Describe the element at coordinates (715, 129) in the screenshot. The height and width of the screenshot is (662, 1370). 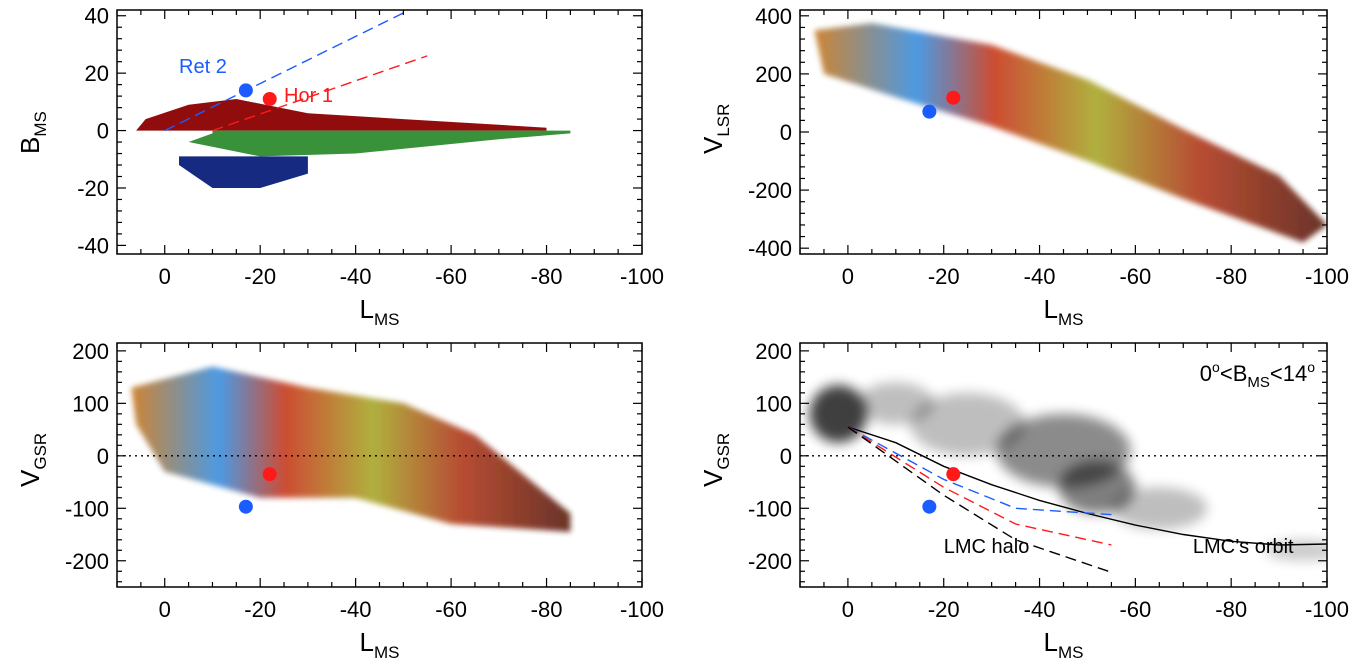
I see `y-axis-title: VLSR` at that location.